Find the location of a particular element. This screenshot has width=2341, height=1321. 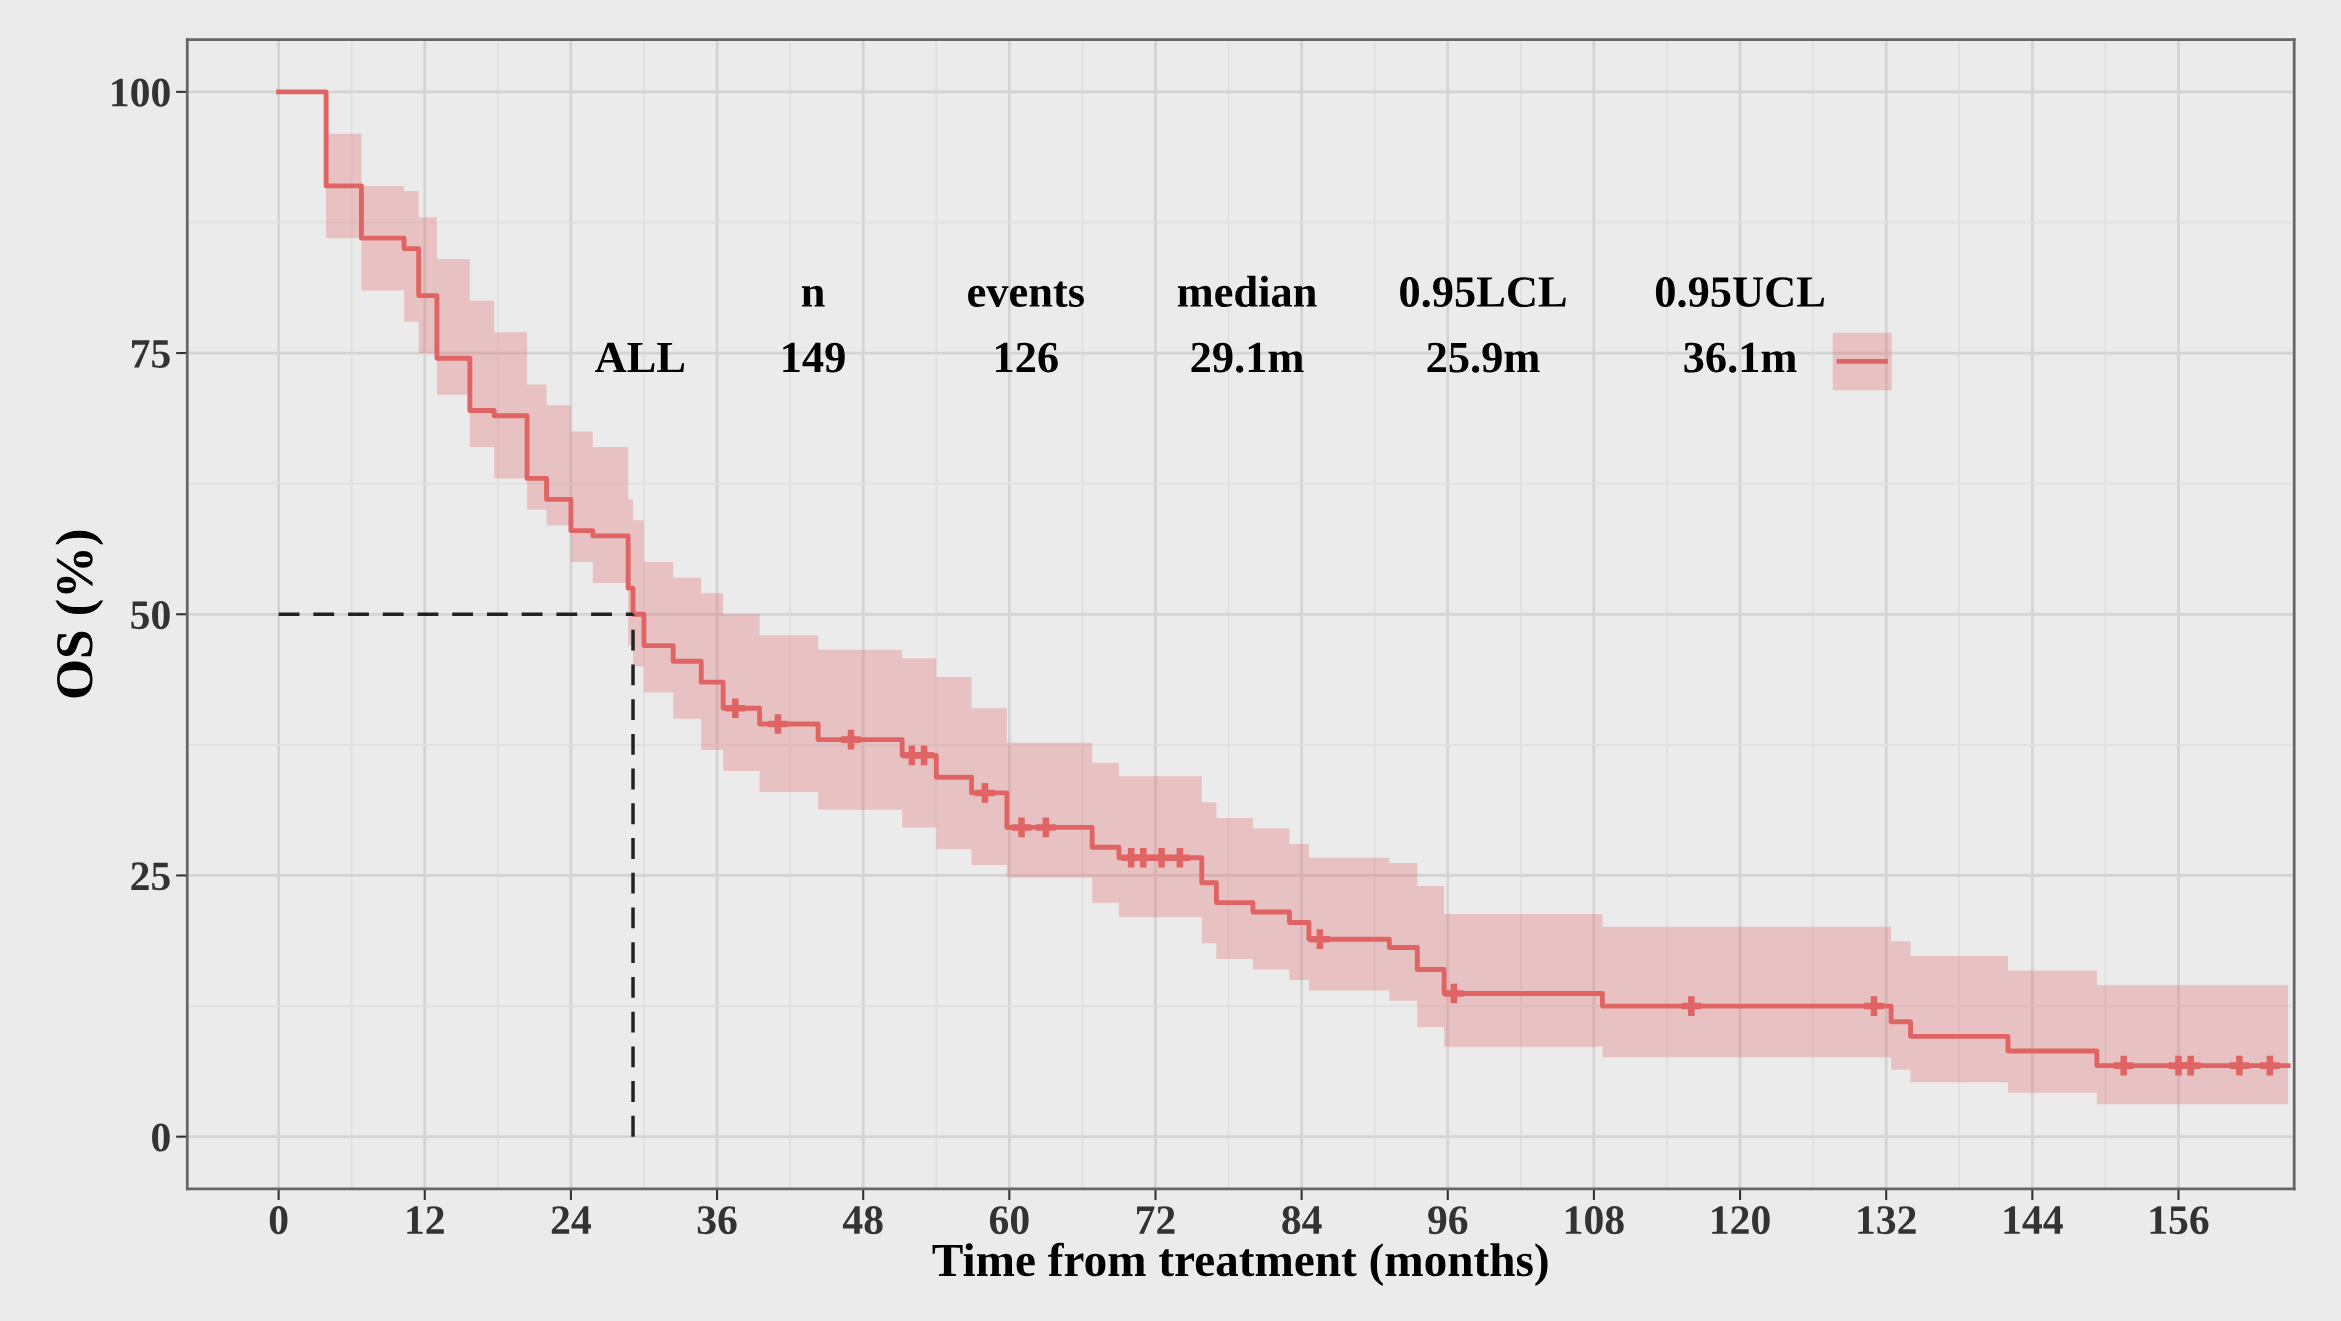

y-tick-label: 75 is located at coordinates (151, 354).